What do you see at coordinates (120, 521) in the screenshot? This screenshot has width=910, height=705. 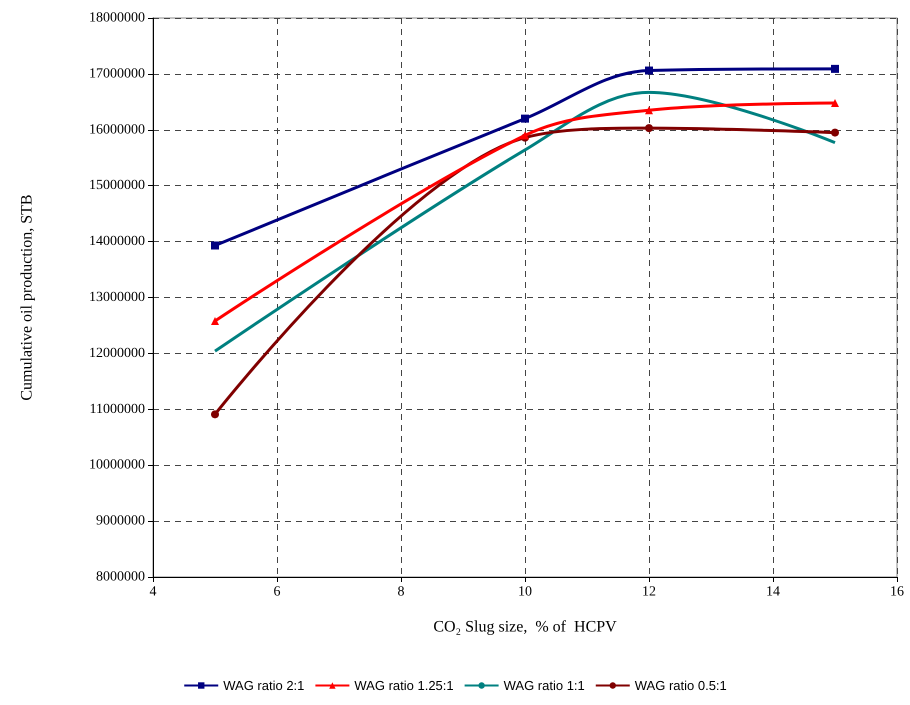 I see `y-tick-label: 9000000` at bounding box center [120, 521].